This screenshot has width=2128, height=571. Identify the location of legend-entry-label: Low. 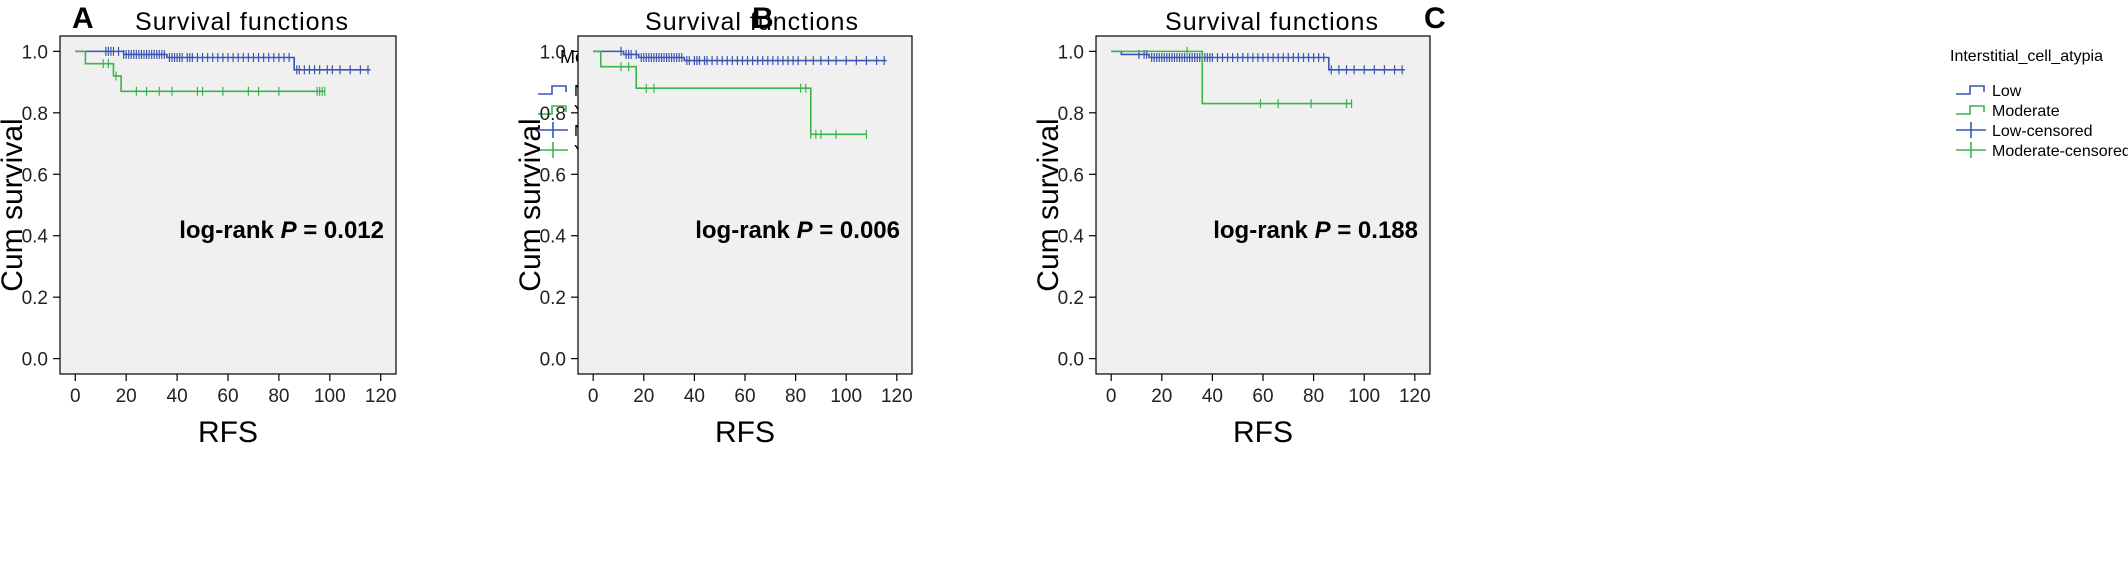
(2007, 91).